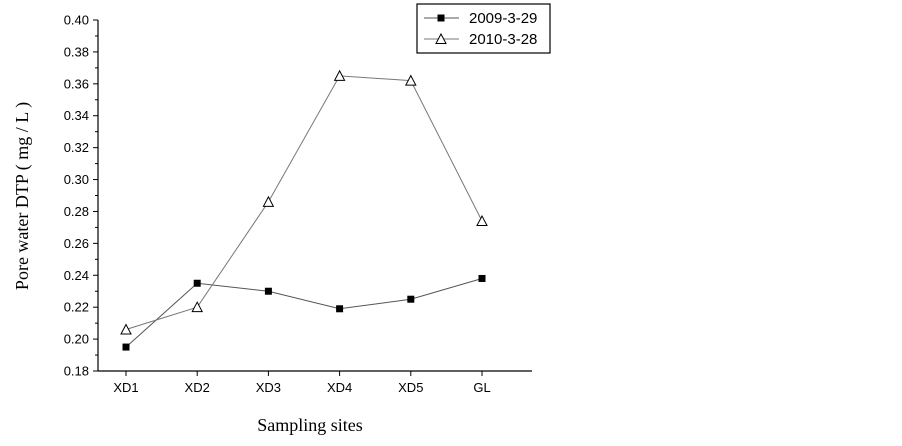  Describe the element at coordinates (22, 196) in the screenshot. I see `y-axis-title: Pore water DTP ( mg / L )` at that location.